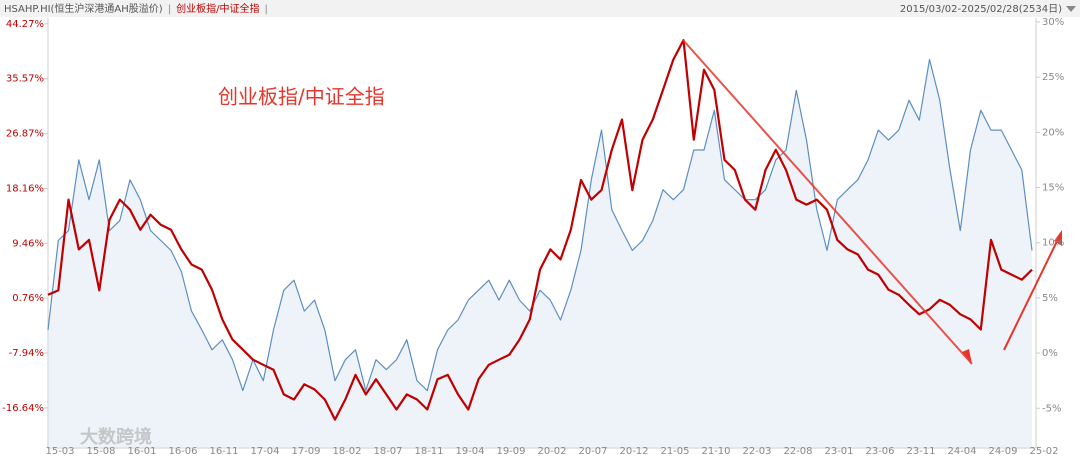  What do you see at coordinates (1051, 408) in the screenshot?
I see `y2-tick-label: -5%` at bounding box center [1051, 408].